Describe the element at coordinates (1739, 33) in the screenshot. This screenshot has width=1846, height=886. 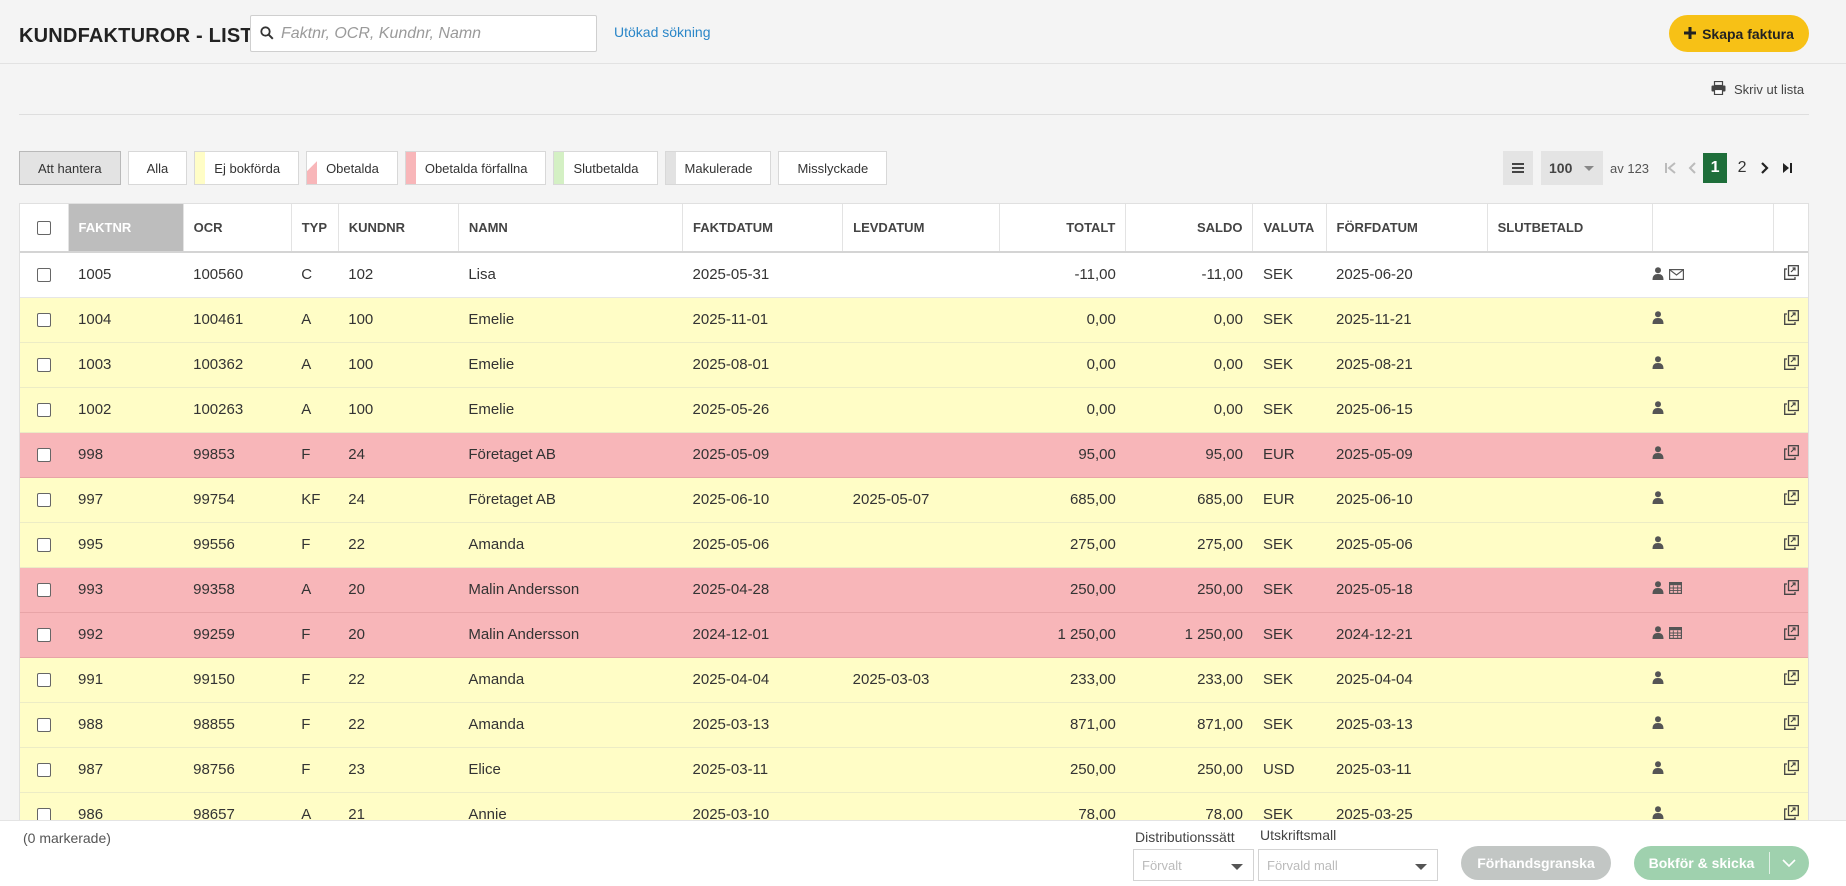
I see `create-invoice-button: Skapa faktura` at that location.